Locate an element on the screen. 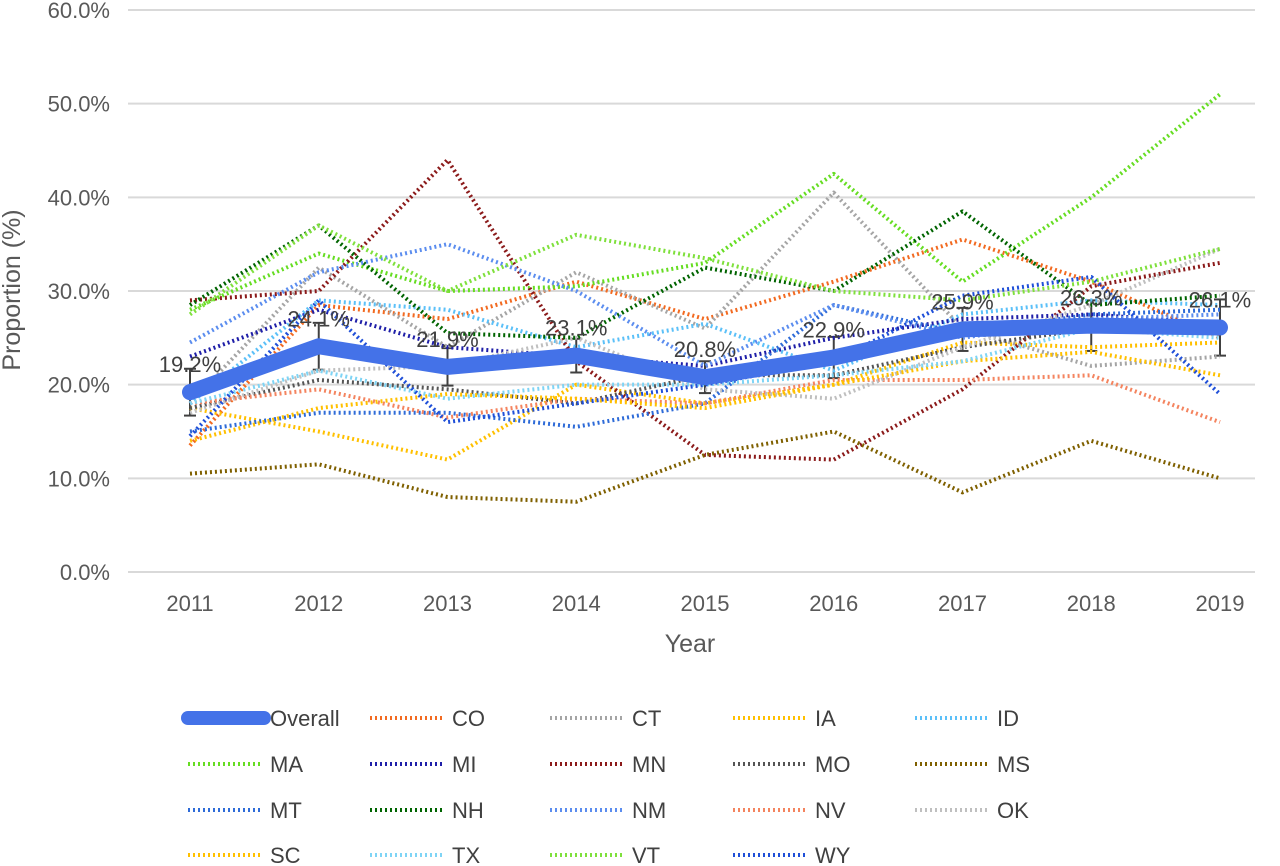 The image size is (1280, 866). data-label: 20.8% is located at coordinates (705, 349).